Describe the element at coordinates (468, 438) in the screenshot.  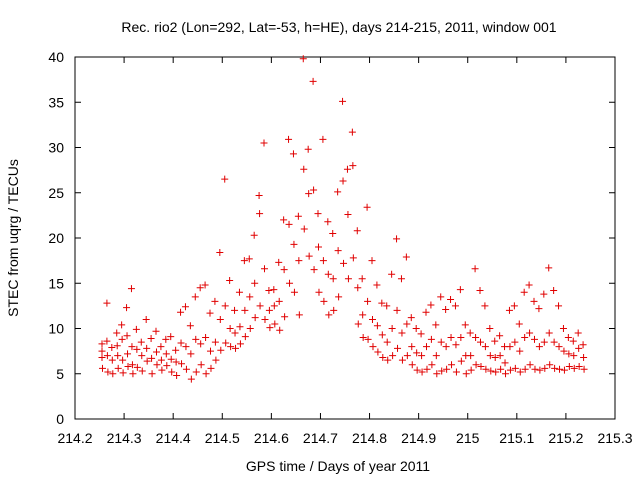
I see `x-tick-label: 215` at that location.